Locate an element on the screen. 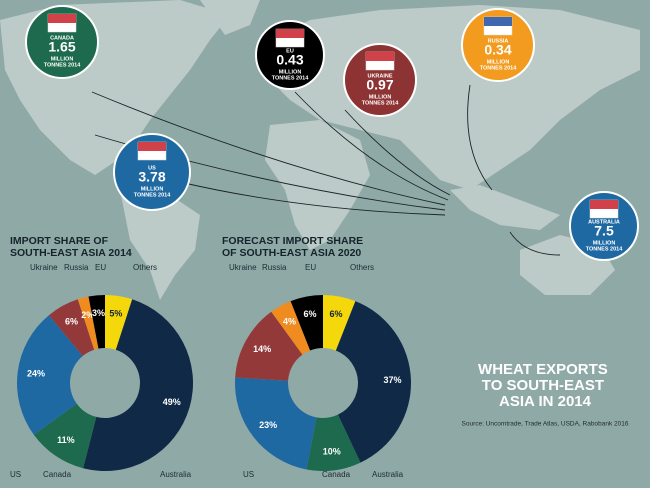 This screenshot has height=488, width=650. bubble-country: US is located at coordinates (152, 168).